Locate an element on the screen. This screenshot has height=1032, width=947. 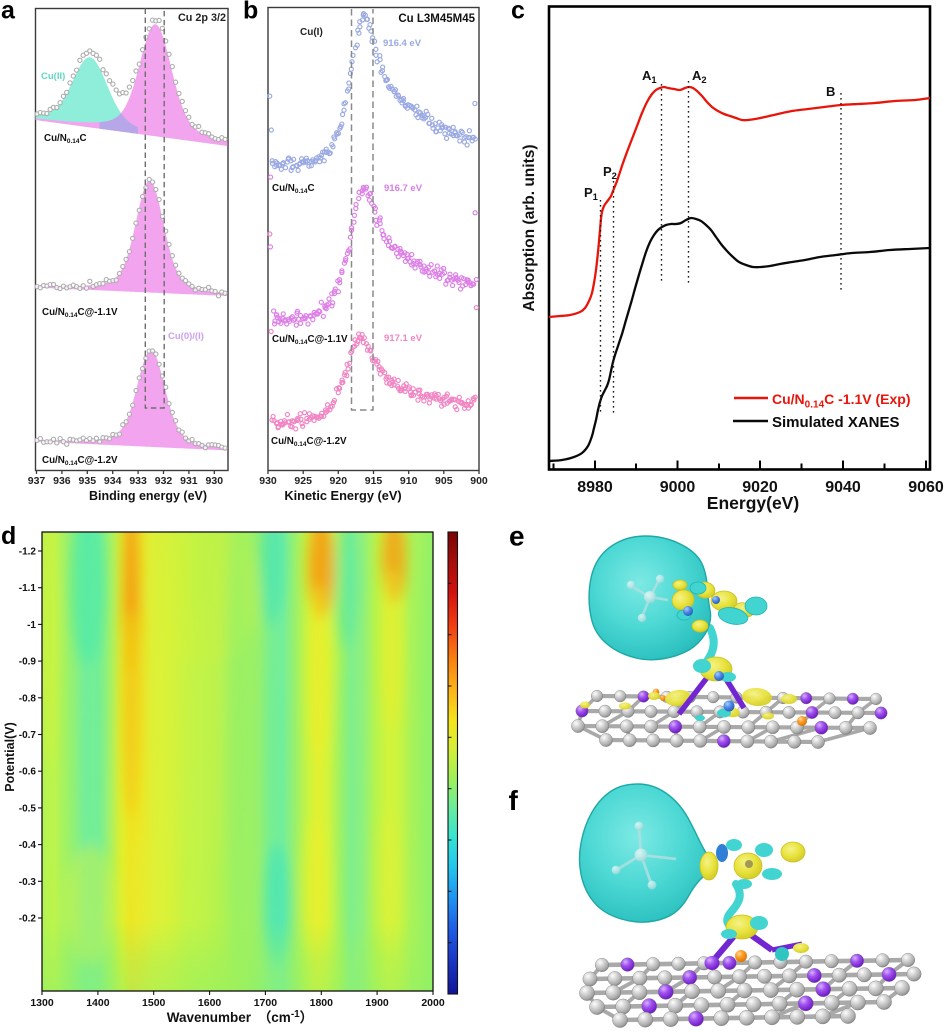
svg-text: e is located at coordinates (517, 536).